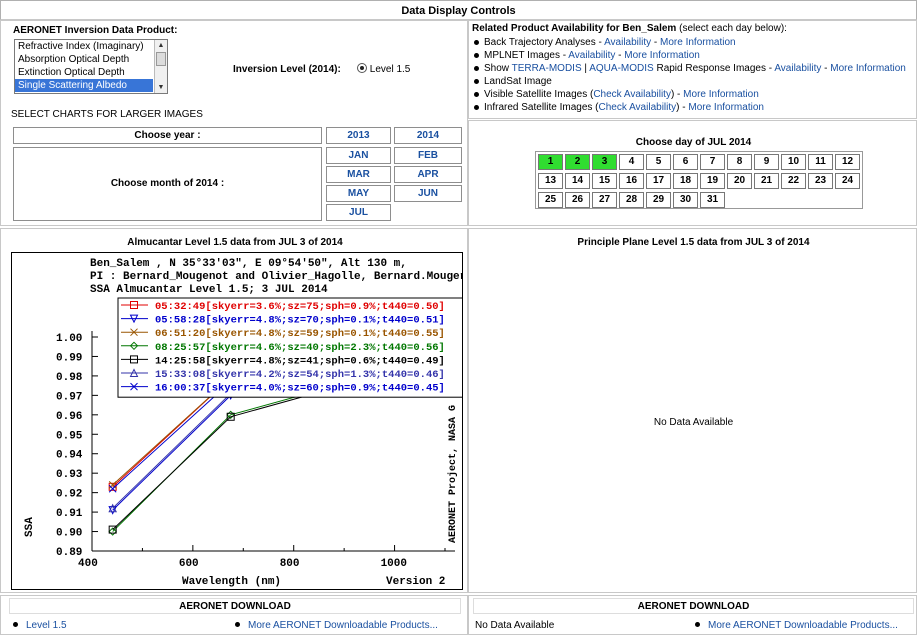 The height and width of the screenshot is (635, 917). I want to click on inversion-option: Extinction Optical Depth, so click(71, 72).